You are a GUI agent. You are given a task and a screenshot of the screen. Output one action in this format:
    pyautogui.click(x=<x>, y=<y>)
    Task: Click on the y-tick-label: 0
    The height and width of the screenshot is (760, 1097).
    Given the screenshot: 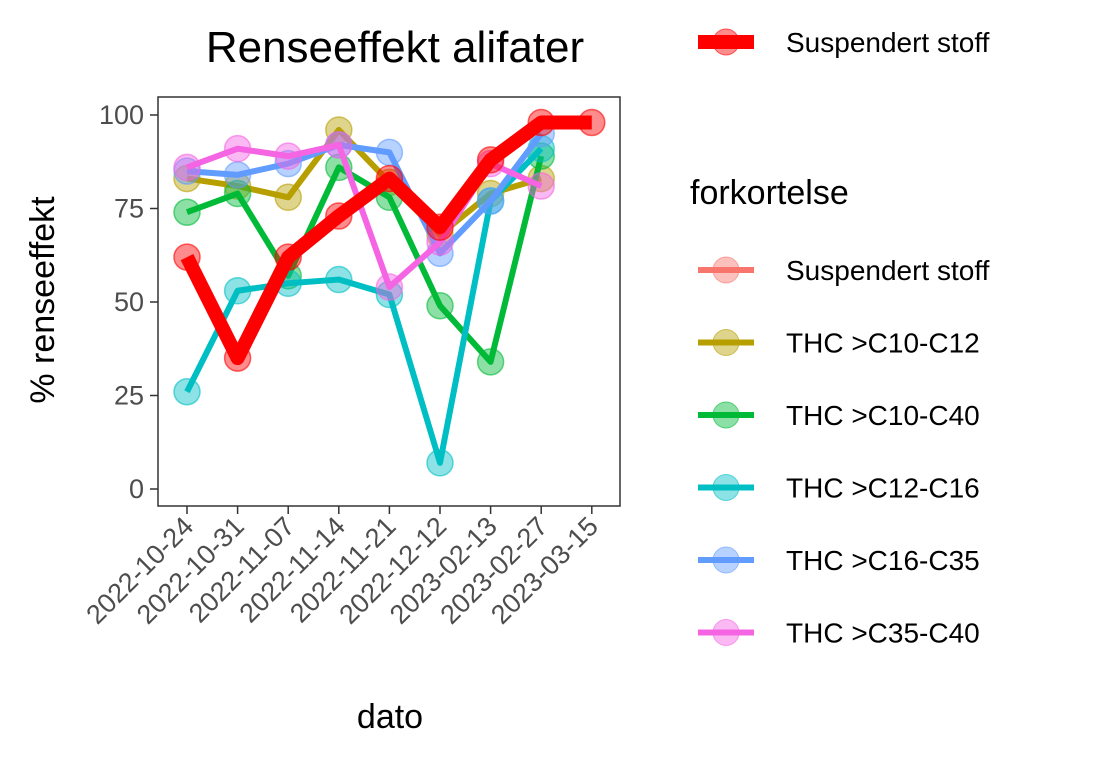 What is the action you would take?
    pyautogui.click(x=136, y=489)
    